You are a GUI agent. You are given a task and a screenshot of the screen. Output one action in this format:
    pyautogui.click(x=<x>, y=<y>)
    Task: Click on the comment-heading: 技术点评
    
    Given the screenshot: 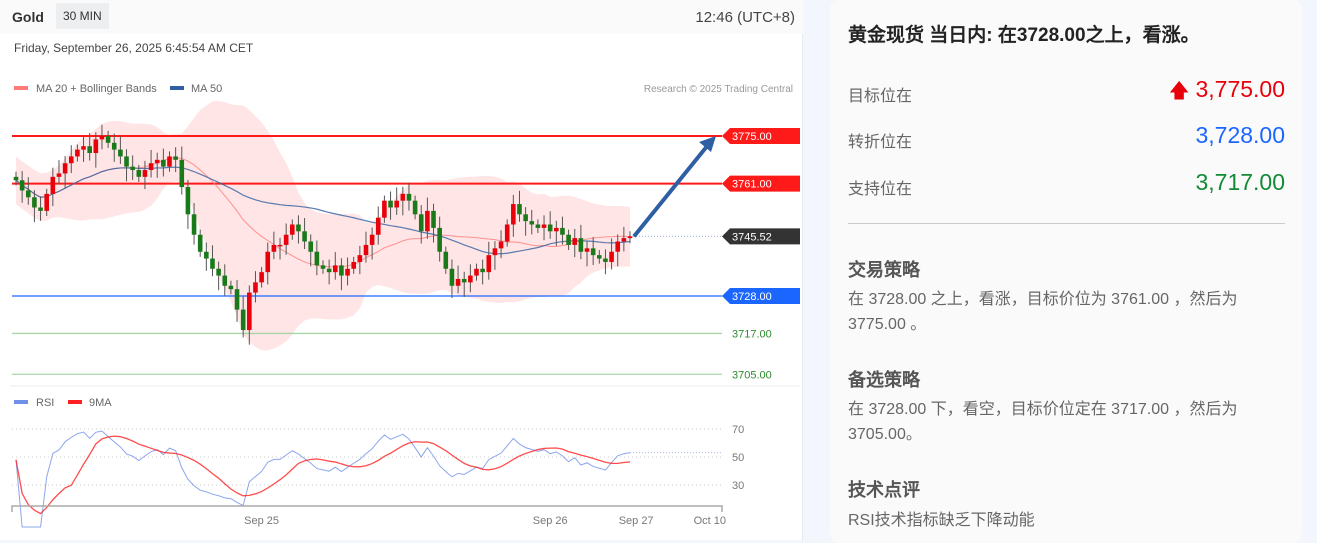 What is the action you would take?
    pyautogui.click(x=884, y=490)
    